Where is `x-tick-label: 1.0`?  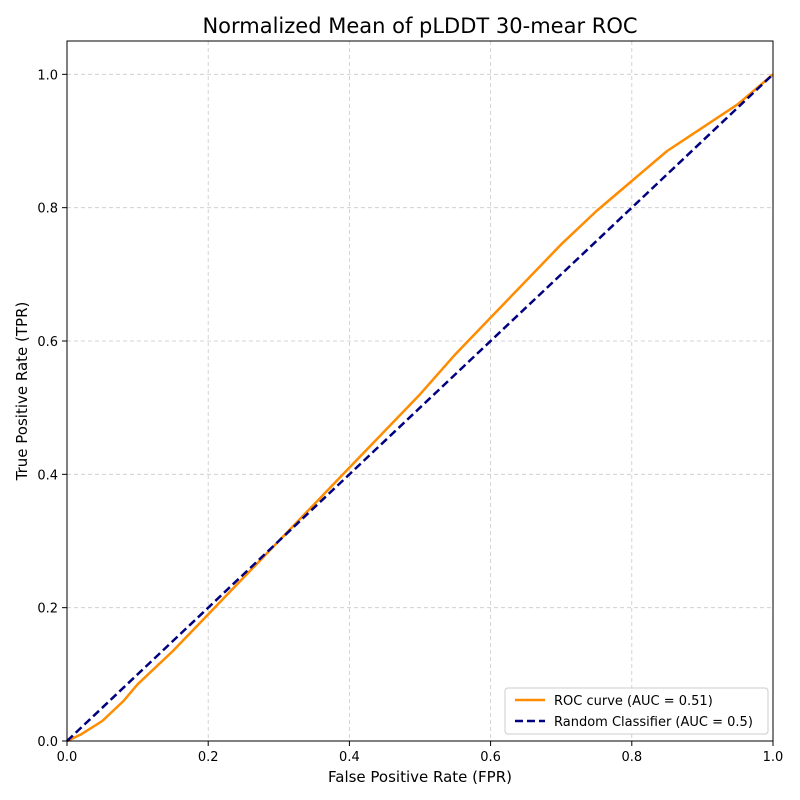
x-tick-label: 1.0 is located at coordinates (773, 757).